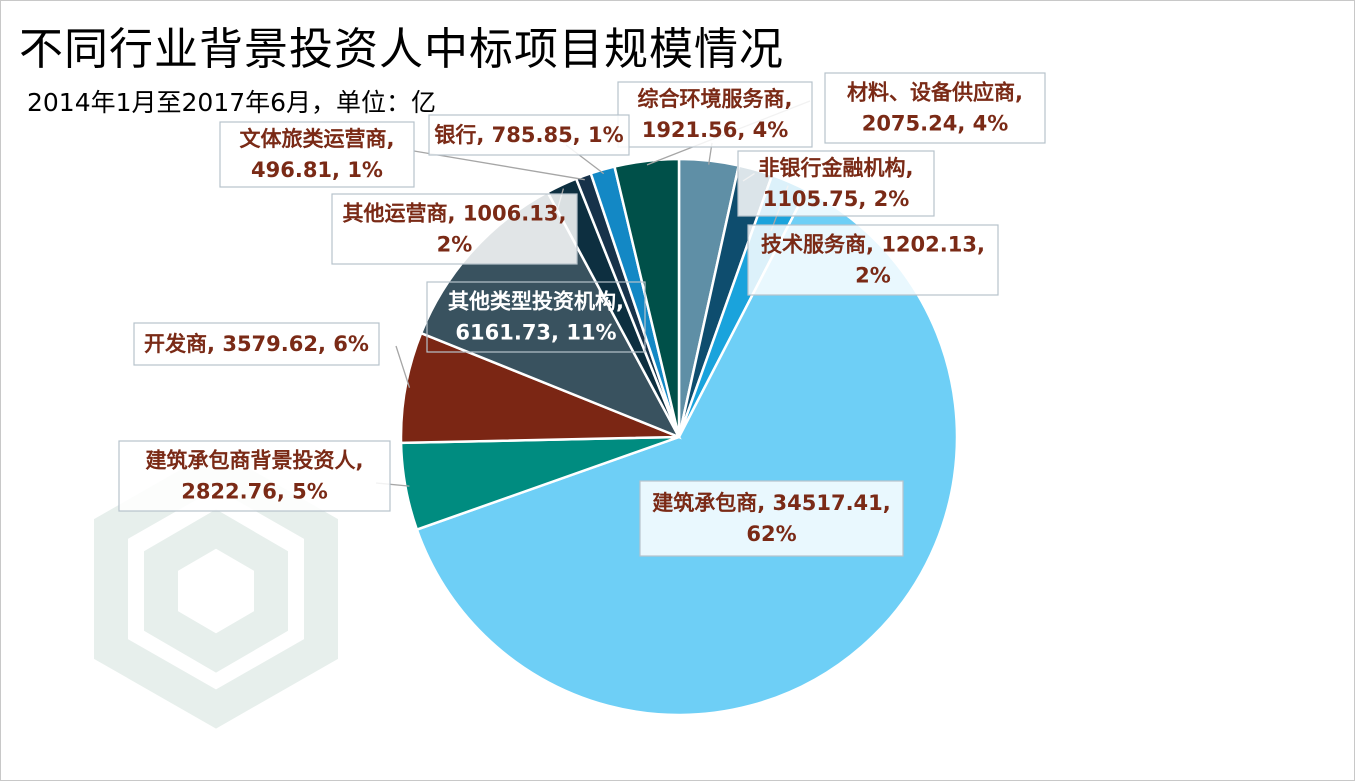 This screenshot has width=1355, height=781. I want to click on data-label: 其他类型投资机构, 6161.73, 11%, so click(536, 317).